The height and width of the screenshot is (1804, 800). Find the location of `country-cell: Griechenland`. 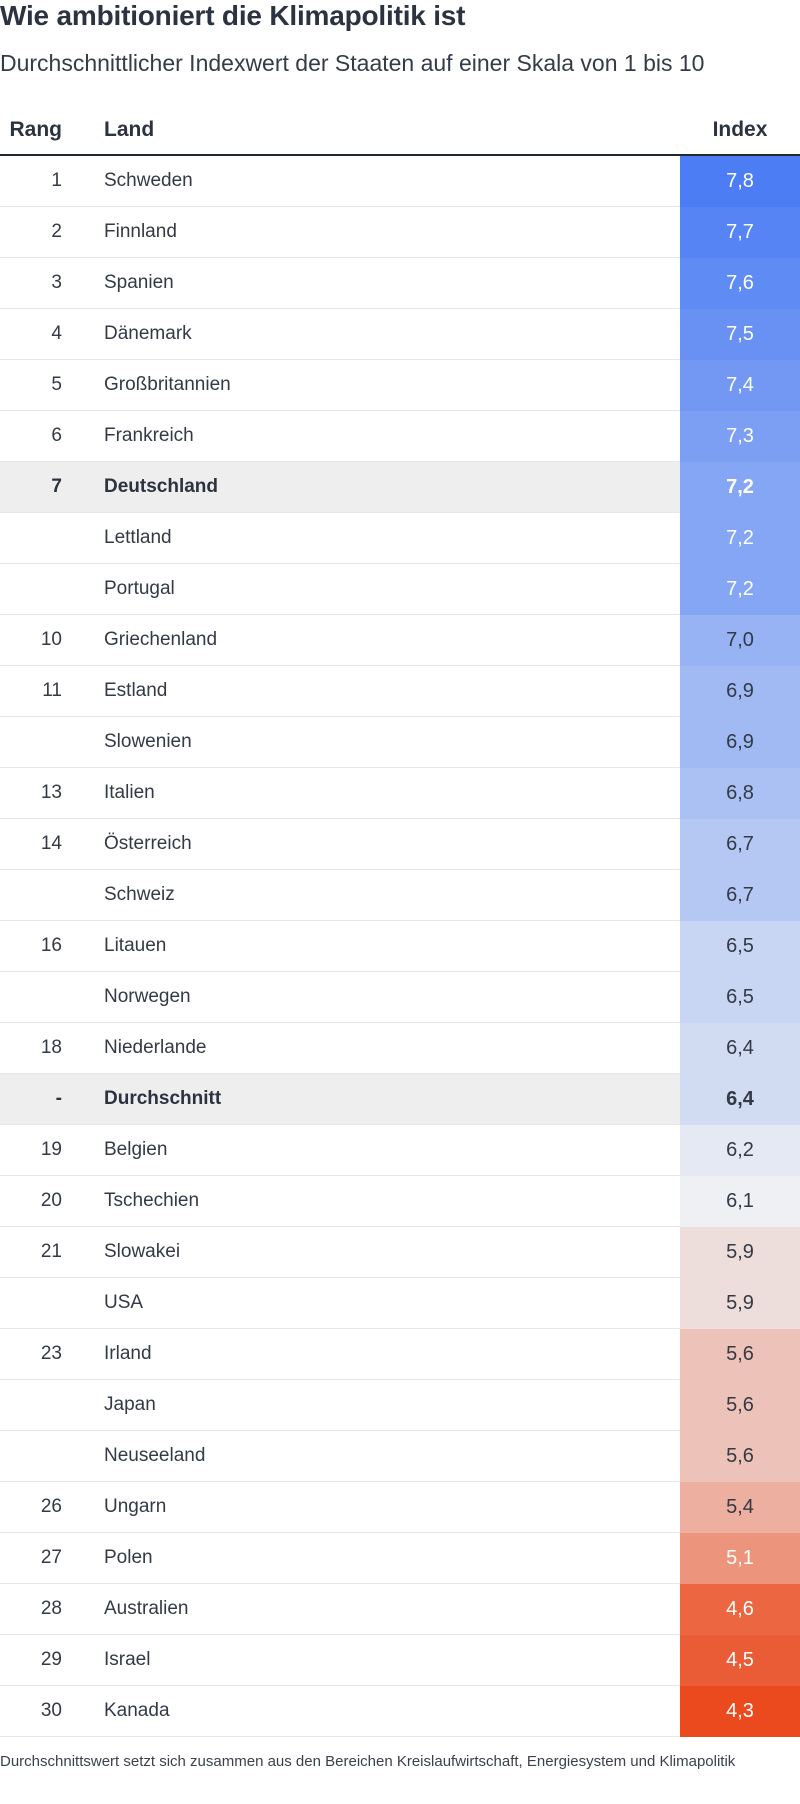

country-cell: Griechenland is located at coordinates (380, 640).